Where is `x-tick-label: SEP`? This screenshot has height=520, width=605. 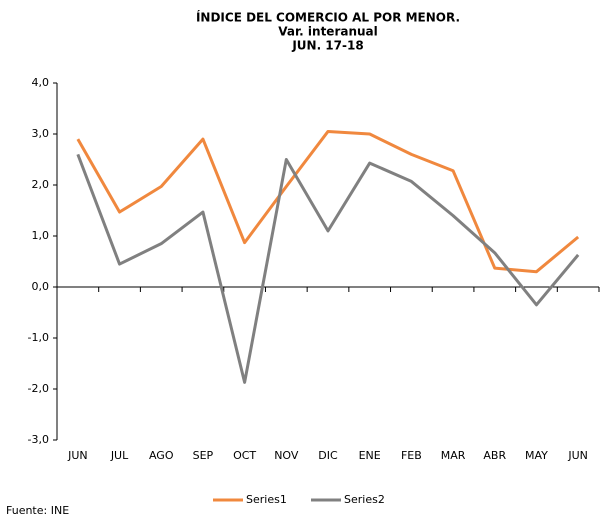 x-tick-label: SEP is located at coordinates (203, 455).